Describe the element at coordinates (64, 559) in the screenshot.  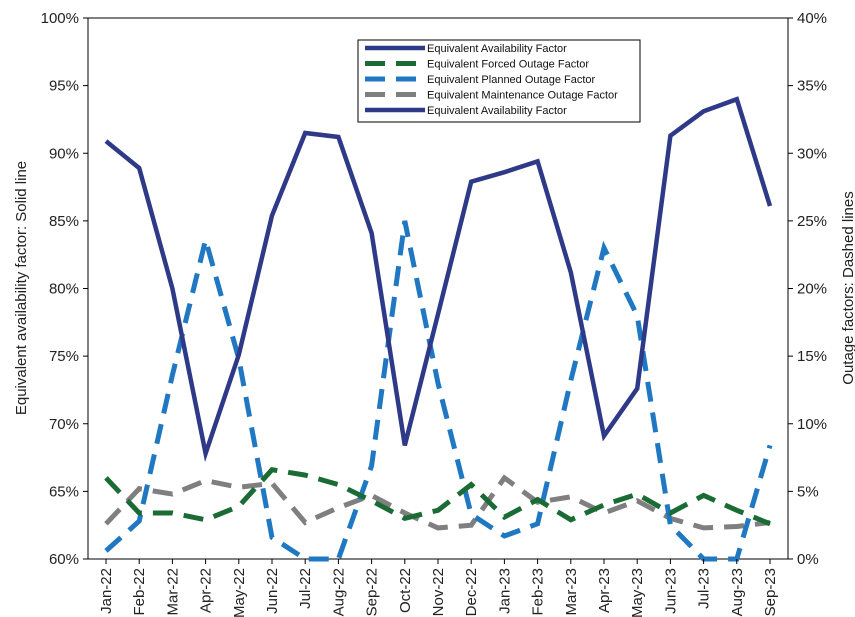
I see `y-tick-label: 60%` at that location.